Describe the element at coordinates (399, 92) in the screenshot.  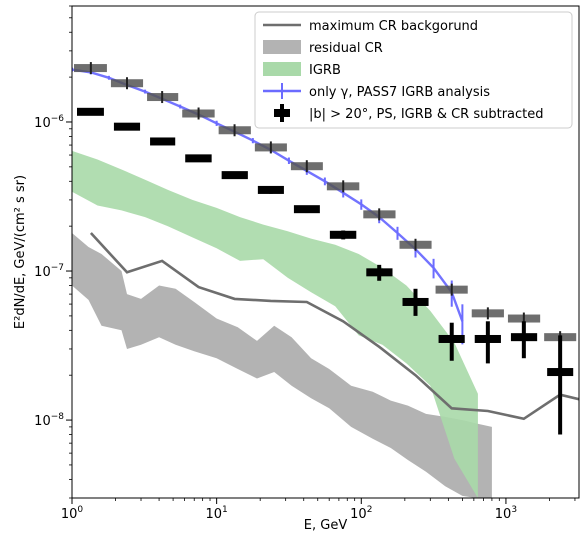
I see `legend-label: only γ, PASS7 IGRB analysis` at that location.